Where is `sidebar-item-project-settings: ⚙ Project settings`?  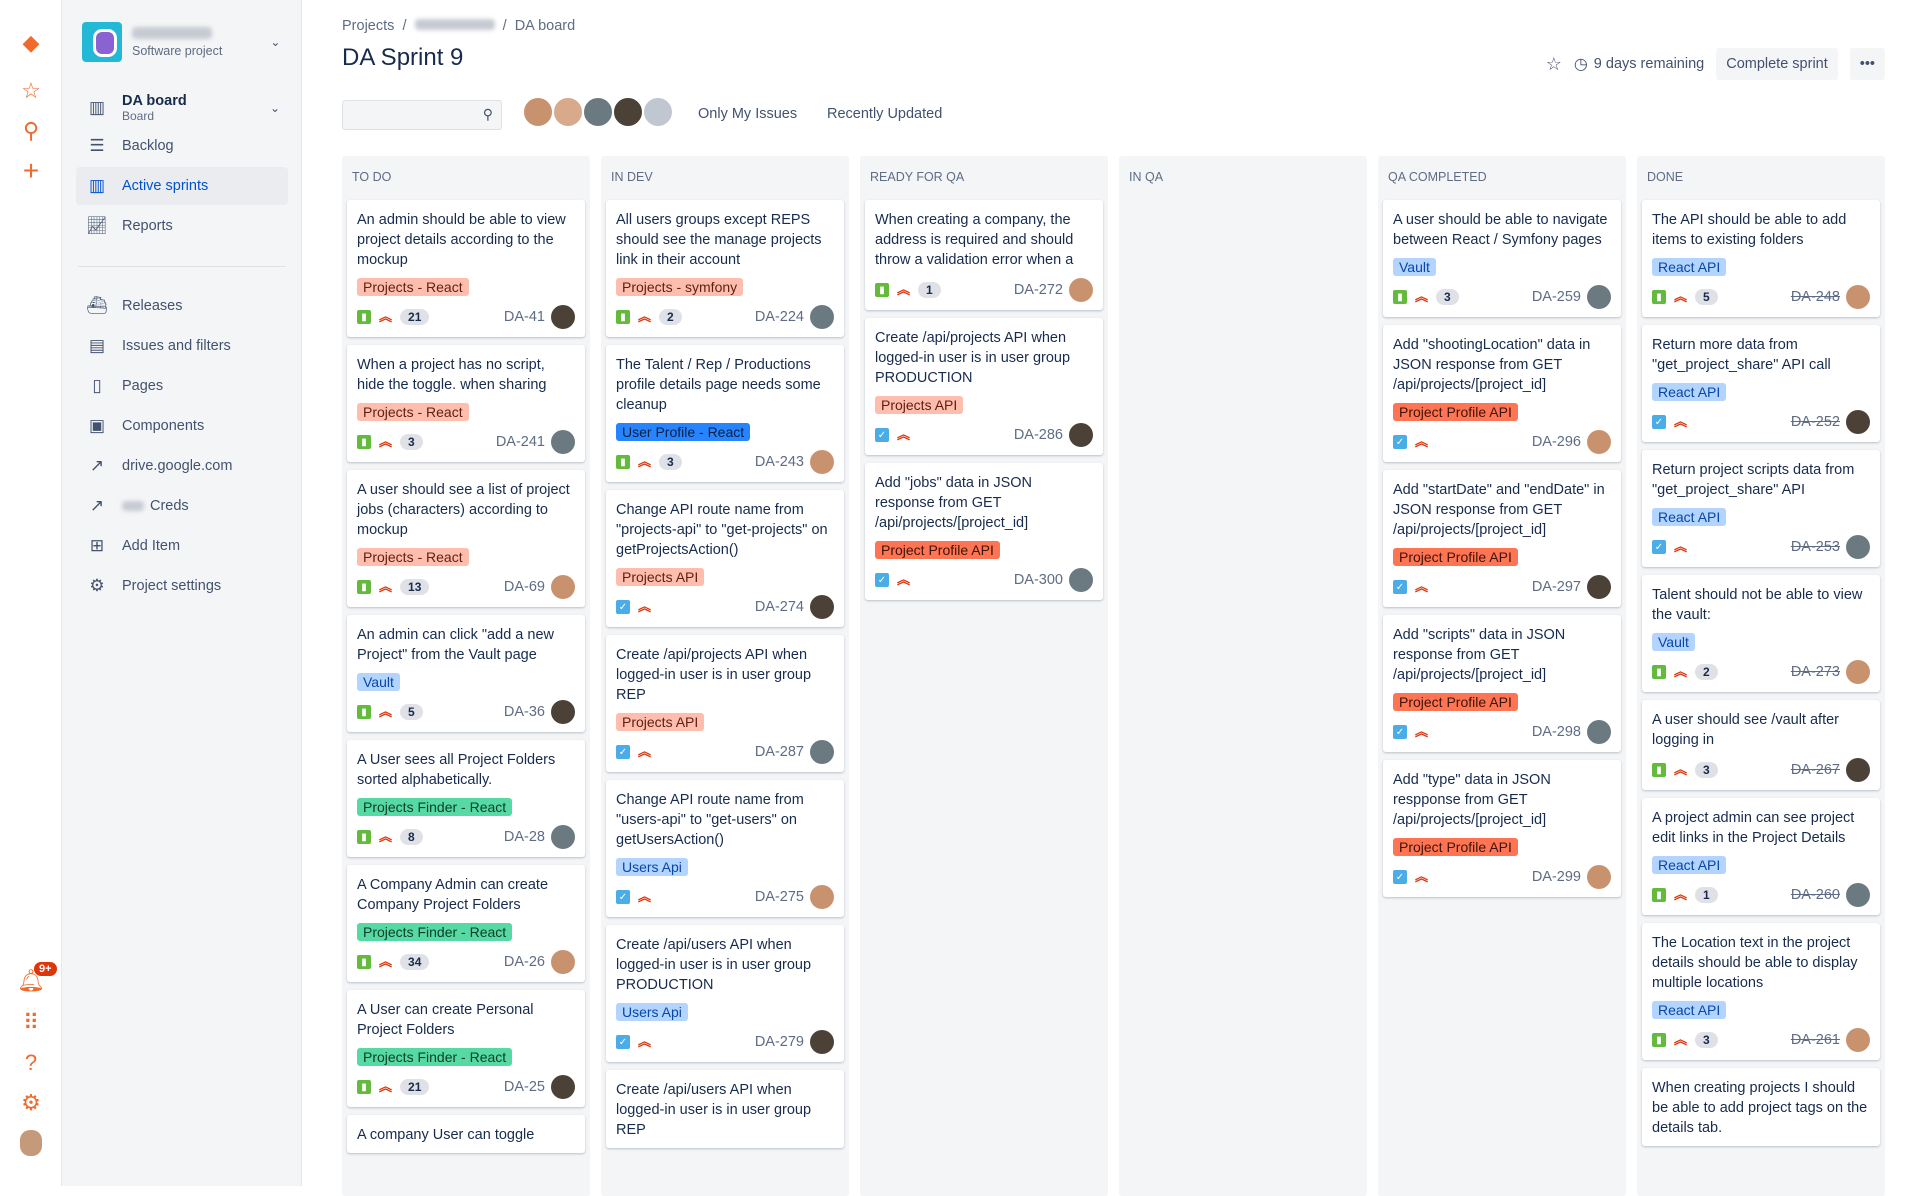
sidebar-item-project-settings: ⚙ Project settings is located at coordinates (182, 586).